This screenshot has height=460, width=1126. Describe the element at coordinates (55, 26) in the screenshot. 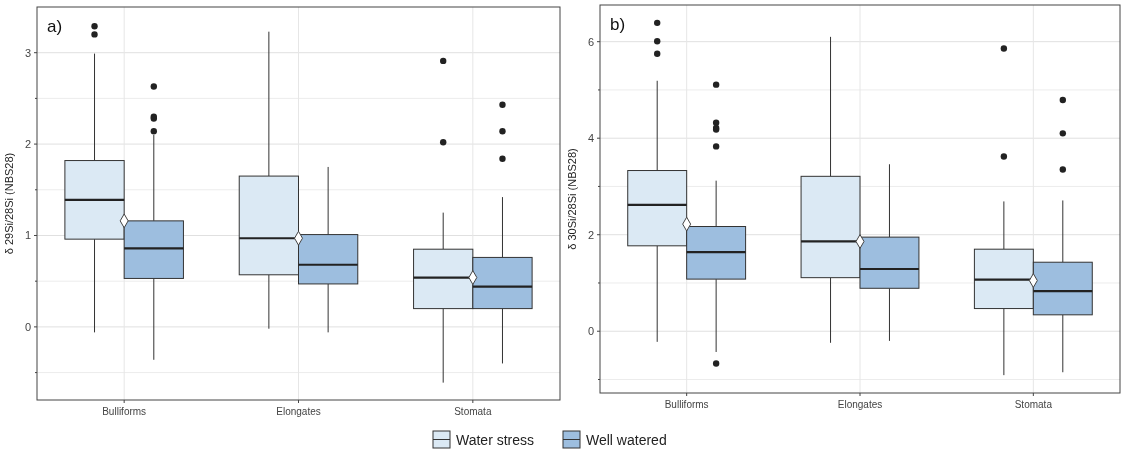

I see `text: a)` at that location.